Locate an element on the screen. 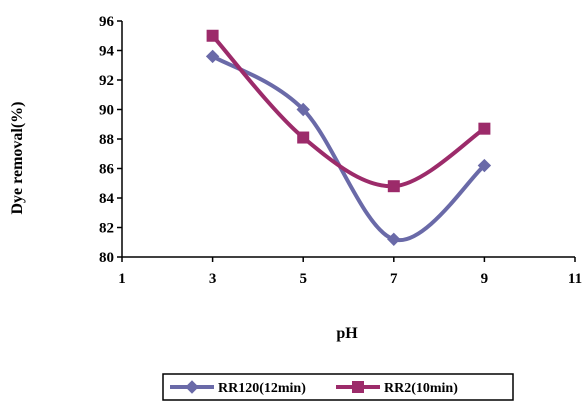 The width and height of the screenshot is (585, 403). y-tick-label: 88 is located at coordinates (106, 140).